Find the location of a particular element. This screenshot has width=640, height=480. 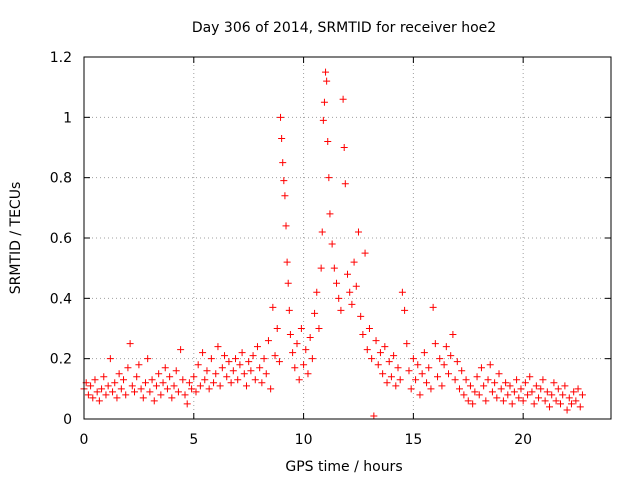

x-tick-label: 10 is located at coordinates (304, 440).